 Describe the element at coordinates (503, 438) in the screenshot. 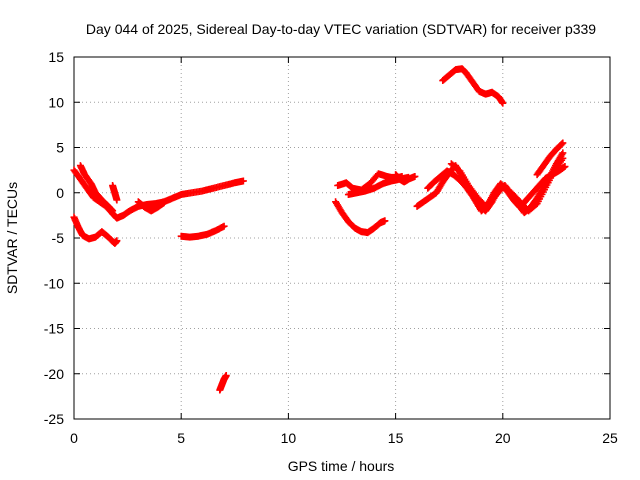

I see `x-tick-label: 20` at that location.